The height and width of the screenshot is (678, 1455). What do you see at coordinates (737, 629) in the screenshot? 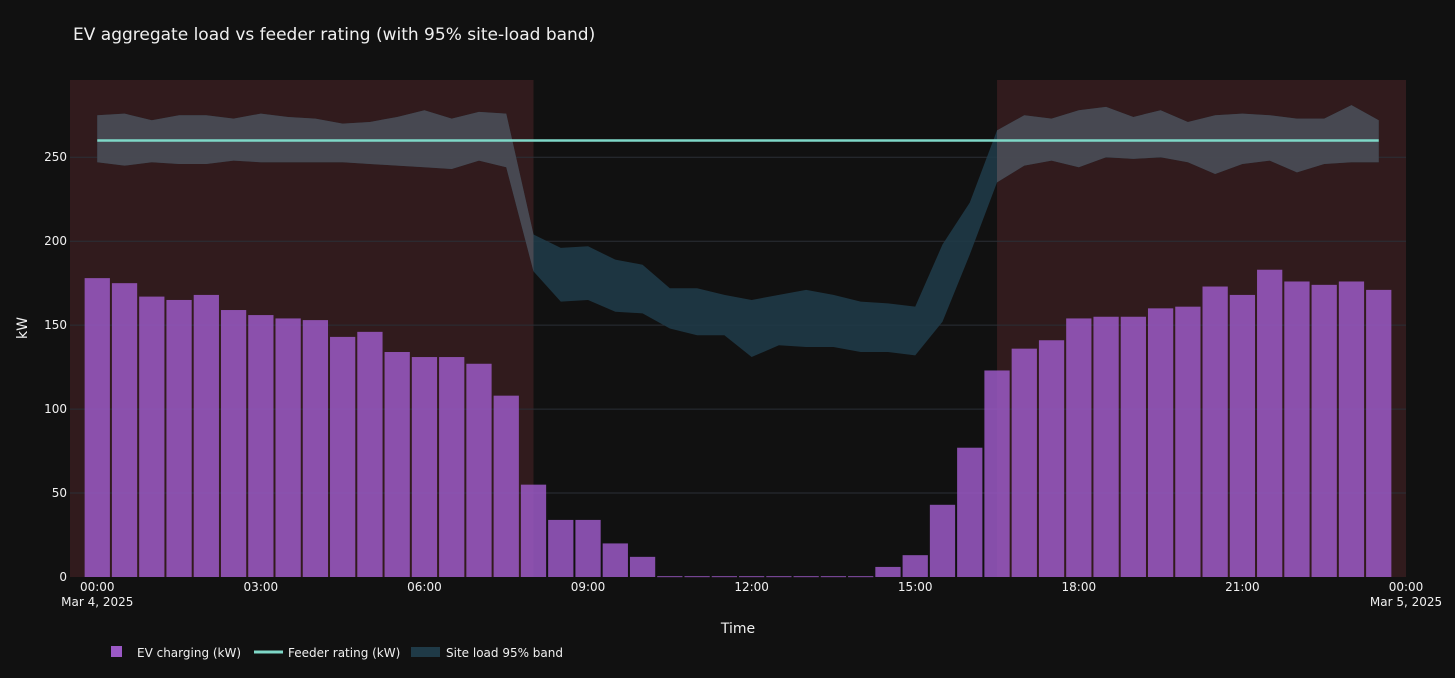
I see `x-axis-title: Time` at bounding box center [737, 629].